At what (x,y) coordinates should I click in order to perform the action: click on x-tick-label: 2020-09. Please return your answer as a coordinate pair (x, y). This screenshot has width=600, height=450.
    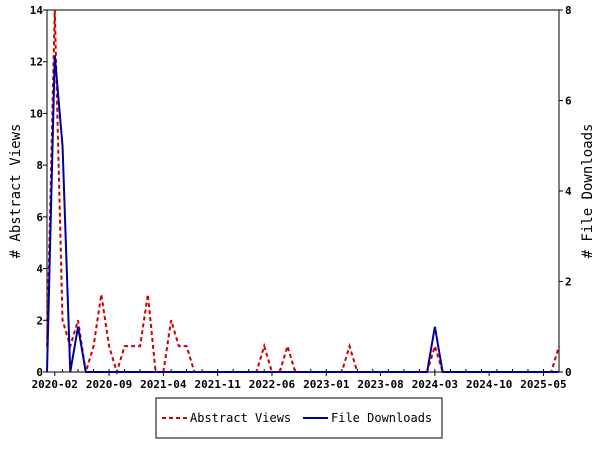
    Looking at the image, I should click on (109, 384).